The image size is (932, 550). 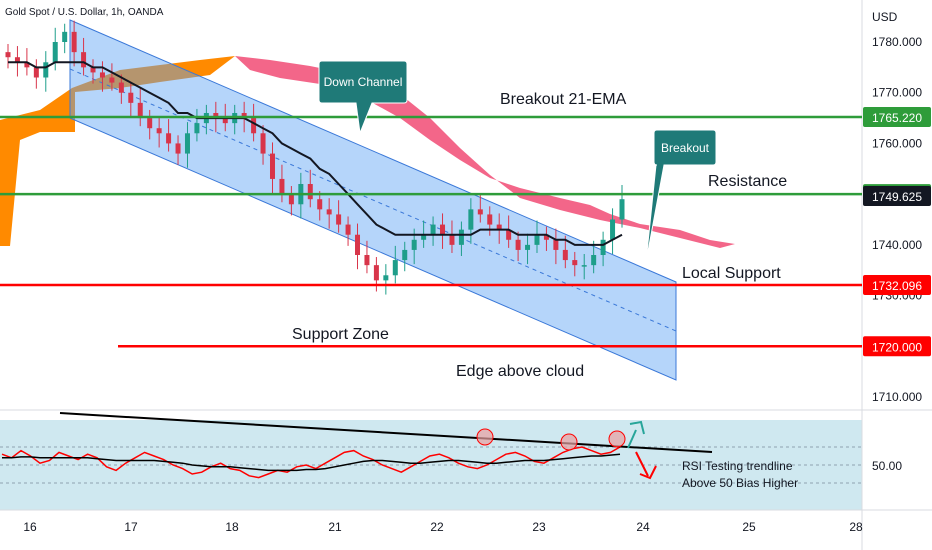 What do you see at coordinates (740, 483) in the screenshot?
I see `rsi-note-line-2: Above 50 Bias Higher` at bounding box center [740, 483].